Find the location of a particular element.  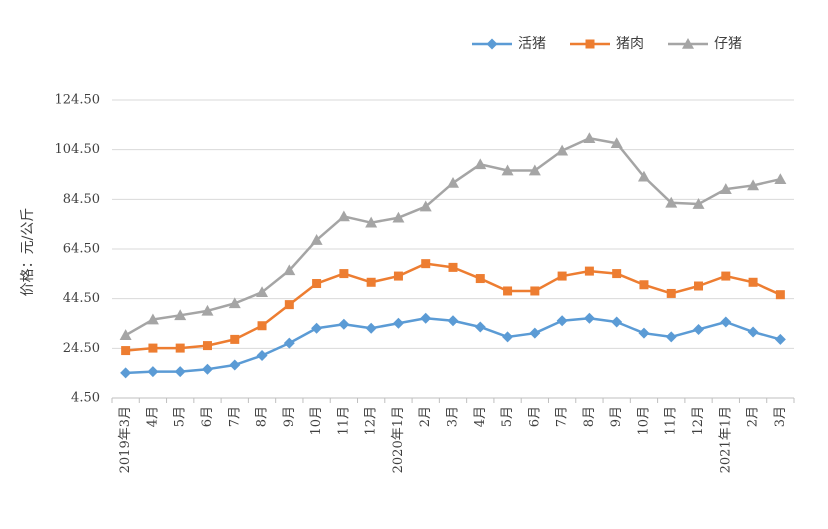

y-tick-label: 124.50 is located at coordinates (78, 100).